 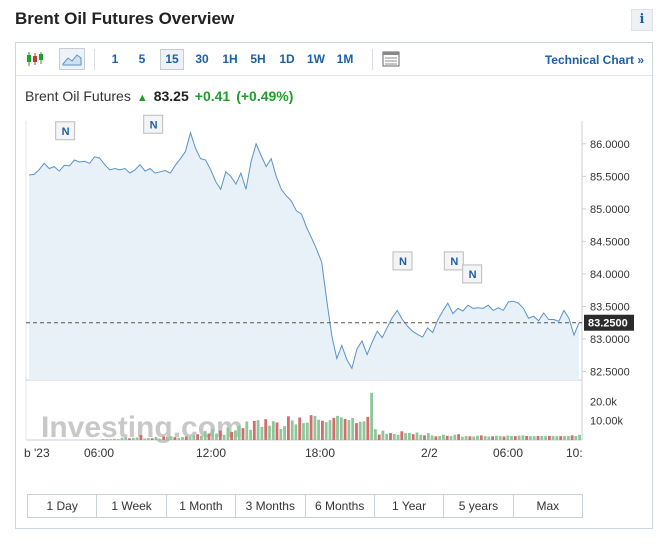 I want to click on price-tick-label: 82.5000, so click(x=610, y=373).